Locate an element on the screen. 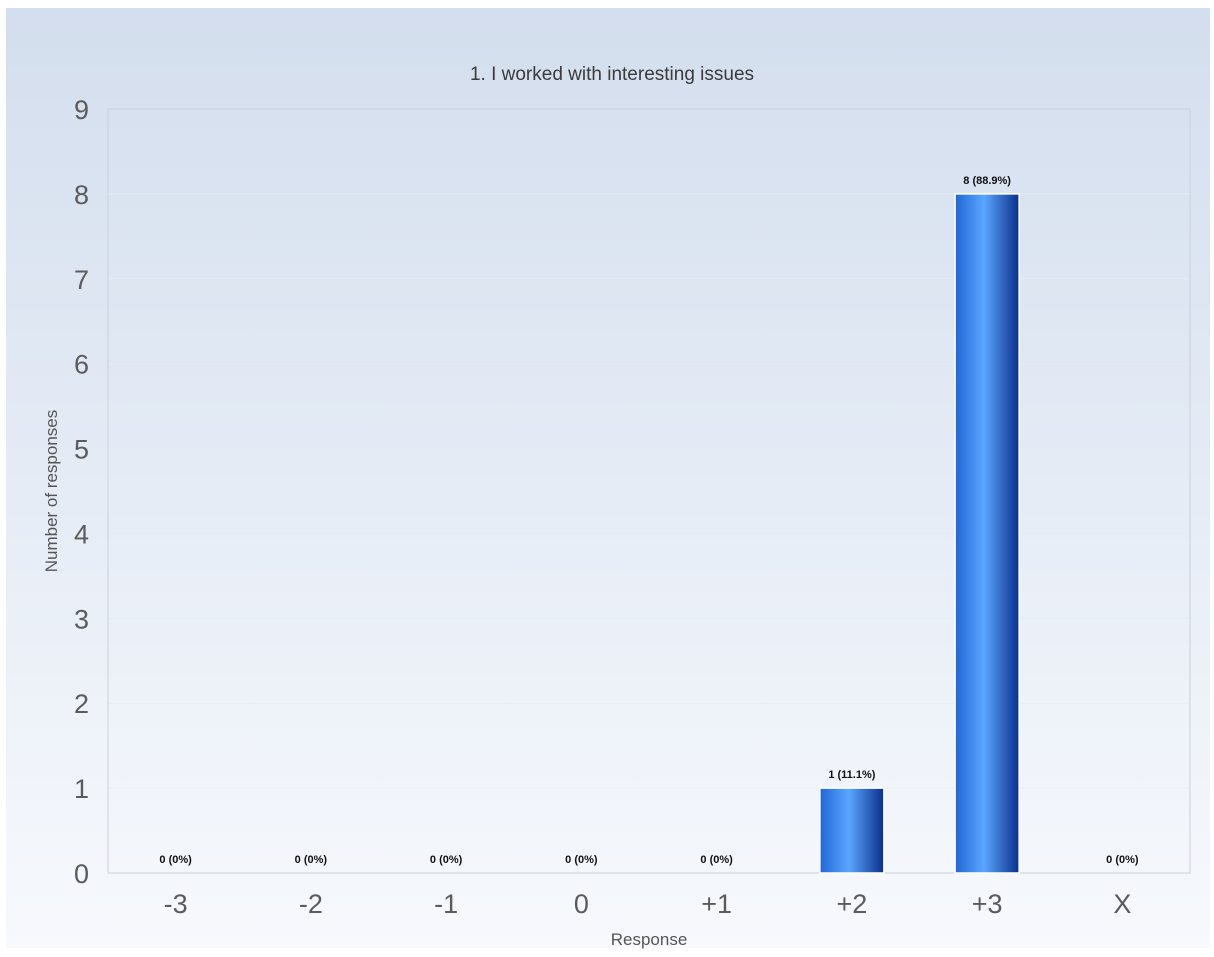  y-tick-label: 1 is located at coordinates (81, 789).